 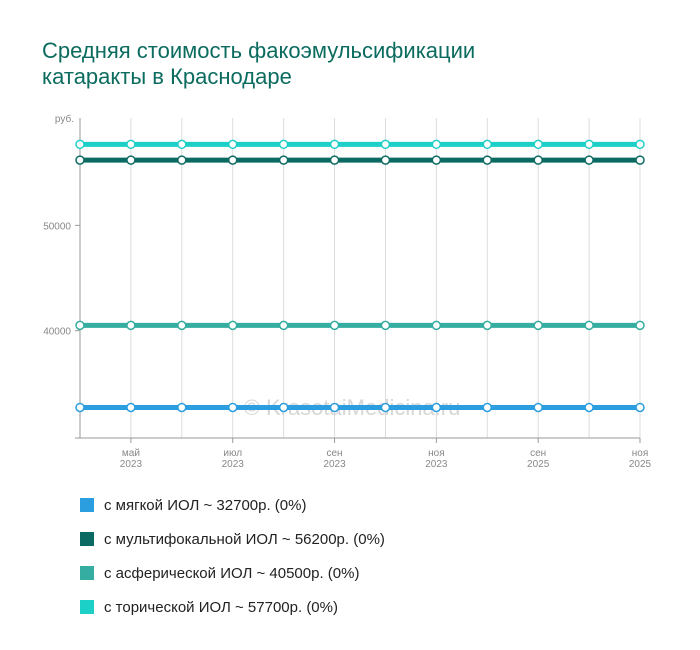 What do you see at coordinates (244, 539) in the screenshot?
I see `legend-label: с мультифокальной ИОЛ ~ 56200р. (0%)` at bounding box center [244, 539].